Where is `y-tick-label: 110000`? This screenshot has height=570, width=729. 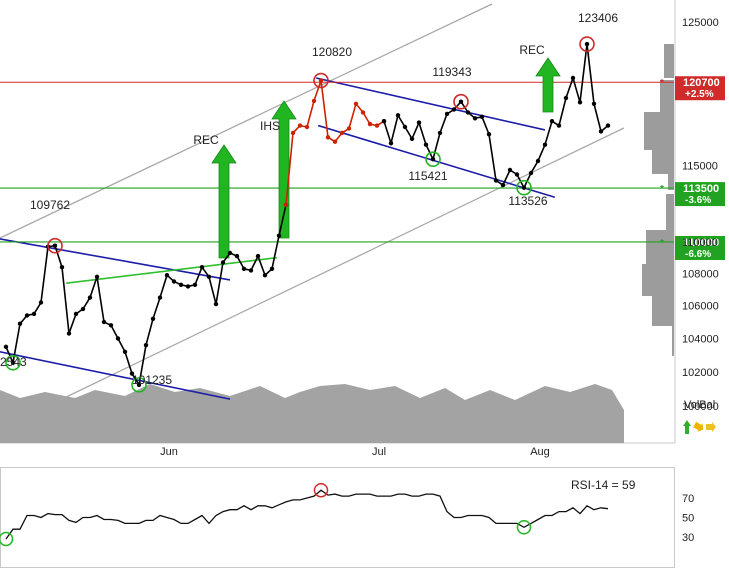 y-tick-label: 110000 is located at coordinates (700, 243).